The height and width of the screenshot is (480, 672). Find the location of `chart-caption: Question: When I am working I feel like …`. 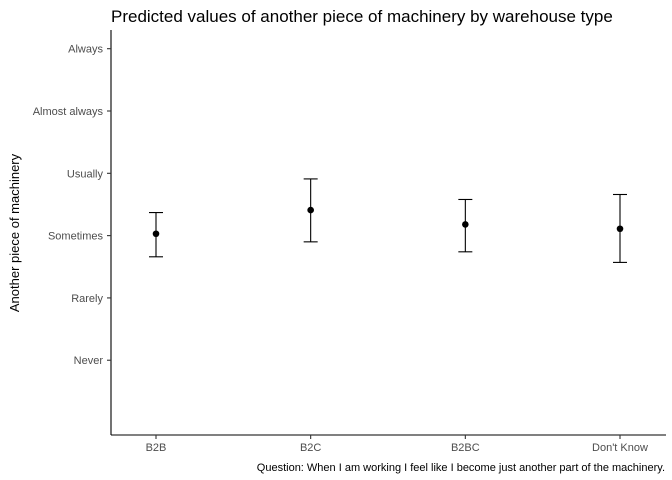

chart-caption: Question: When I am working I feel like … is located at coordinates (461, 468).